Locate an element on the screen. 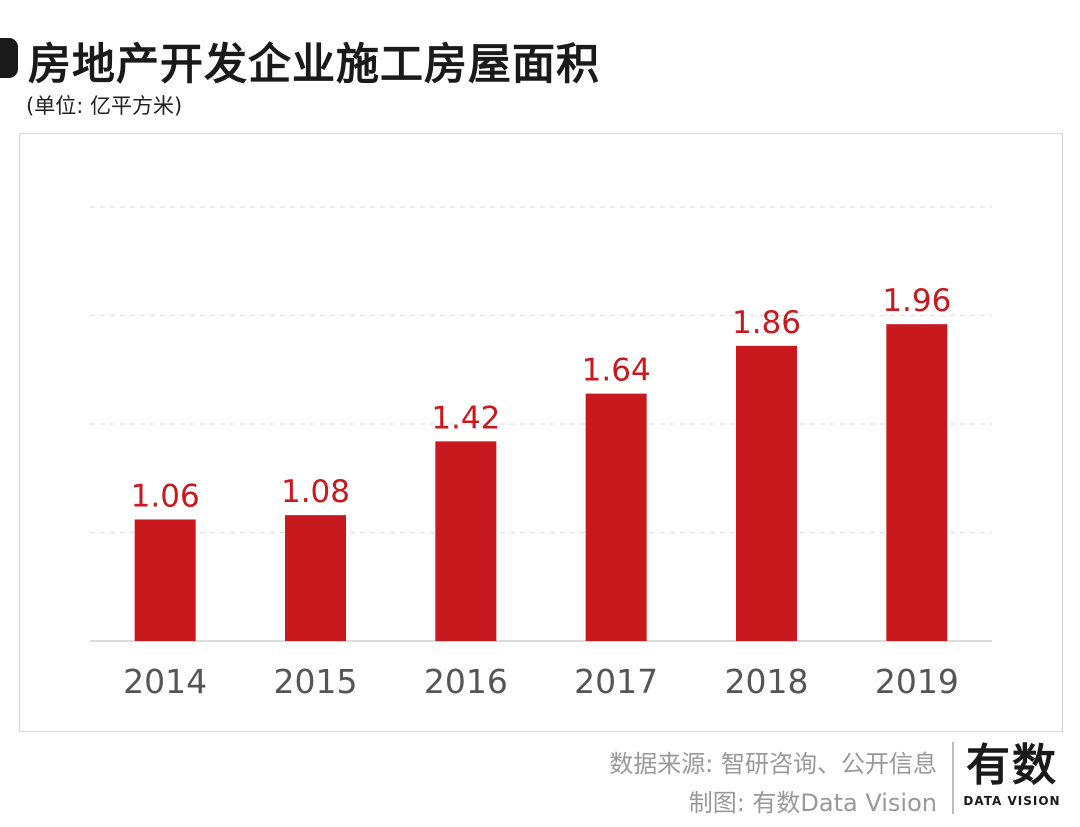 The image size is (1080, 827). bar-2017 is located at coordinates (616, 517).